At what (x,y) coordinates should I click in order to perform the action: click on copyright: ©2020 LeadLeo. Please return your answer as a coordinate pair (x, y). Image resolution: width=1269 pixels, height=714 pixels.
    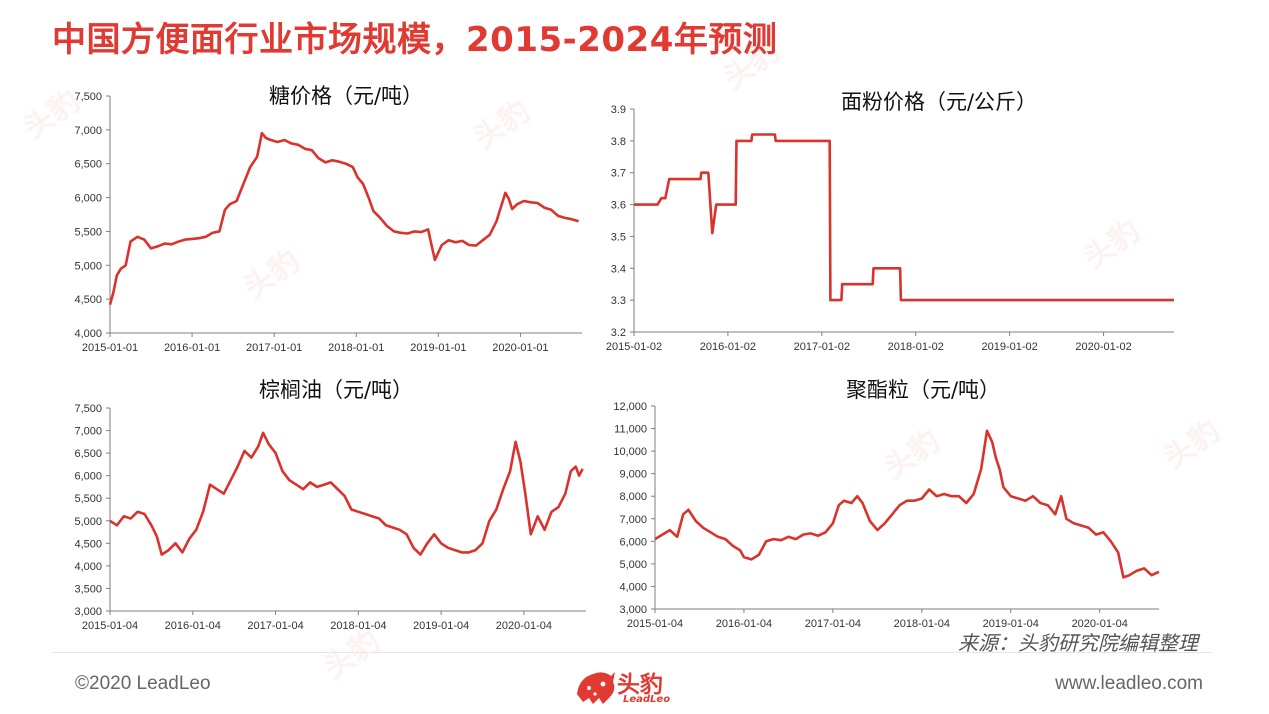
    Looking at the image, I should click on (143, 683).